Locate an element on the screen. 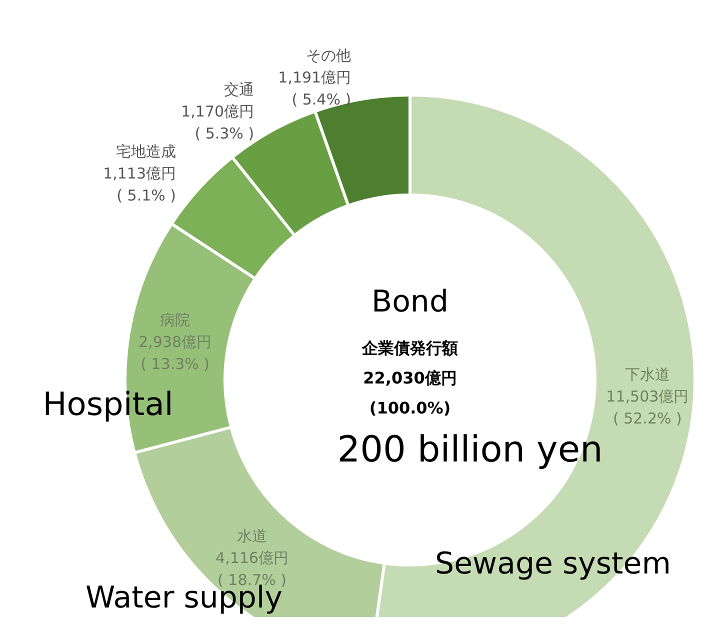  text: 企業債発行額 is located at coordinates (409, 348).